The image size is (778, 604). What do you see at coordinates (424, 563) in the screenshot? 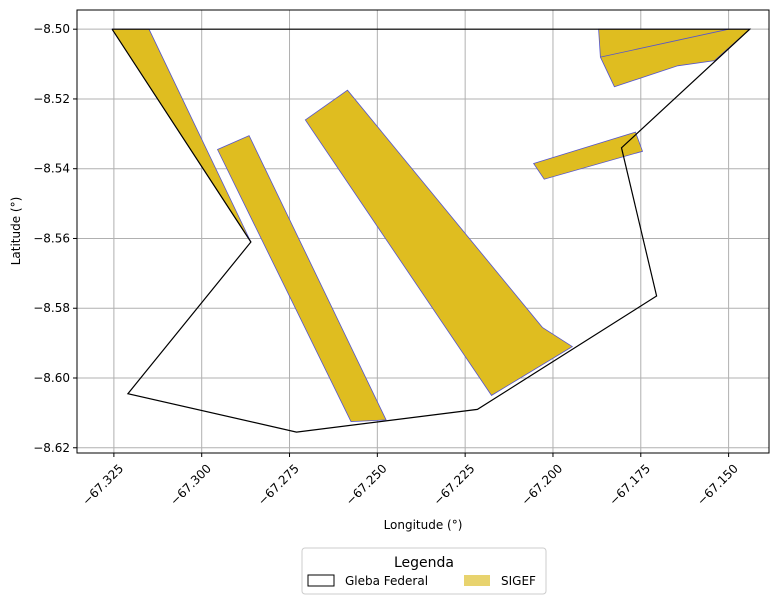
I see `legend-title: Legenda` at bounding box center [424, 563].